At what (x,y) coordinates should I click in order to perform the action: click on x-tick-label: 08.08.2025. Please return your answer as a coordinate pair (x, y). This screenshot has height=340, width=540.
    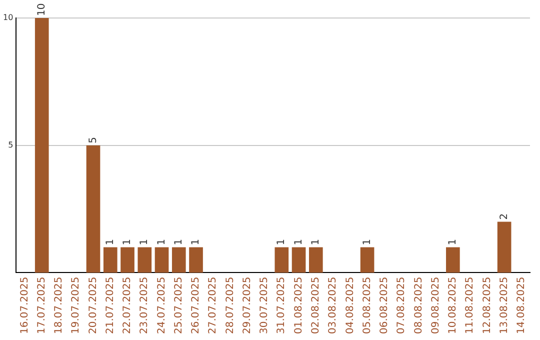
    Looking at the image, I should click on (418, 305).